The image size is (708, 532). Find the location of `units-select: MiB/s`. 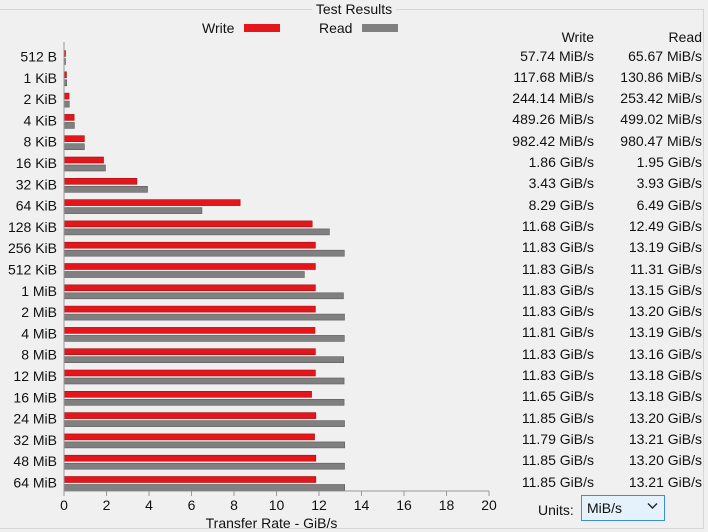

units-select: MiB/s is located at coordinates (623, 508).